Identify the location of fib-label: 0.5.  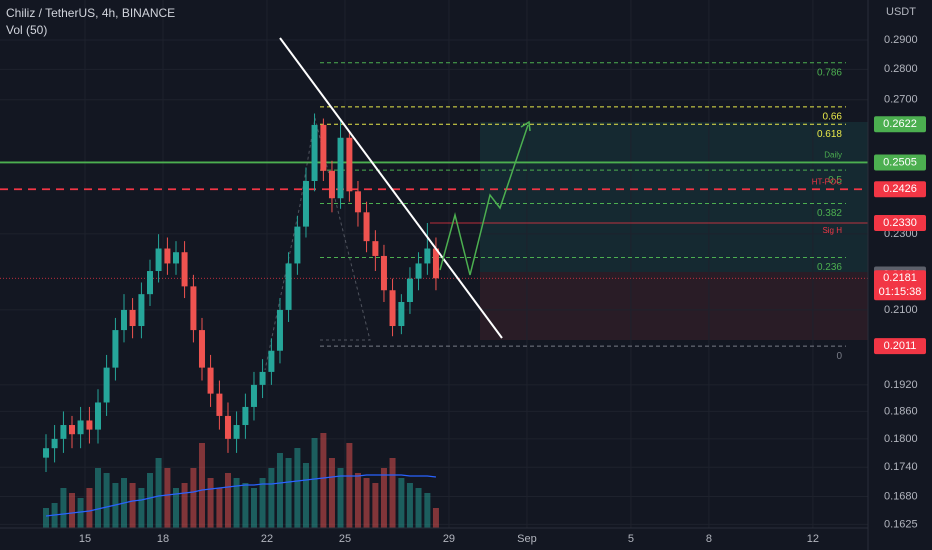
(835, 180).